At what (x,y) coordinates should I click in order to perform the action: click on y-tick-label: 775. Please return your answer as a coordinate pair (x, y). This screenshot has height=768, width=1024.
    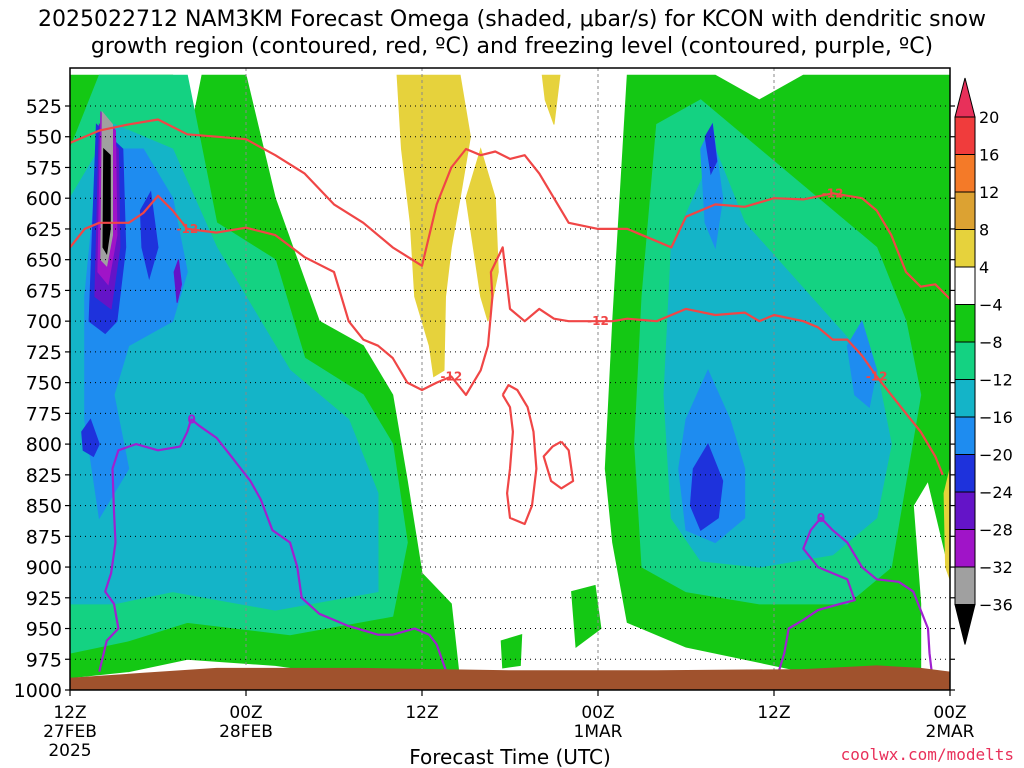
    Looking at the image, I should click on (44, 414).